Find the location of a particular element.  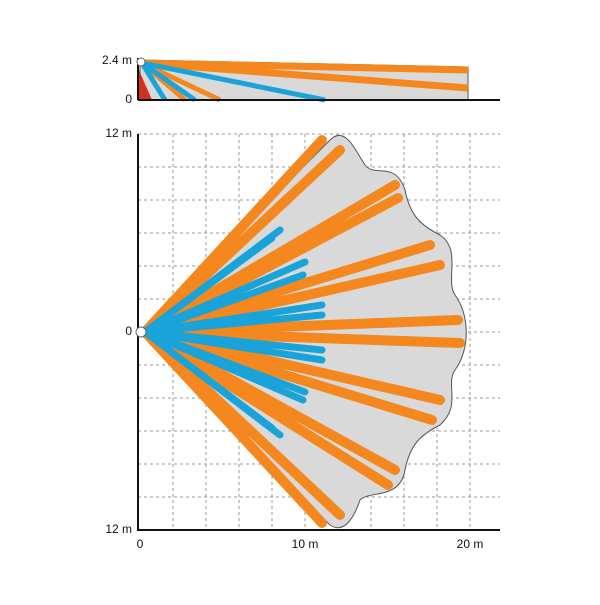

x-label: 20 m is located at coordinates (470, 544).